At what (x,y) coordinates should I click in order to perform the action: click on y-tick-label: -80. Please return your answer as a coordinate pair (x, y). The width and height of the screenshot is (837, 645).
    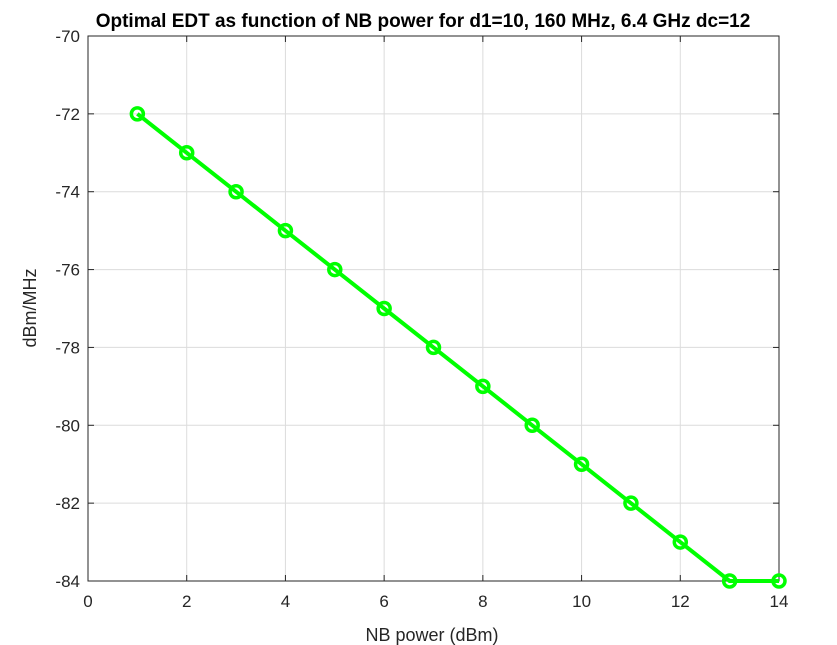
    Looking at the image, I should click on (67, 425).